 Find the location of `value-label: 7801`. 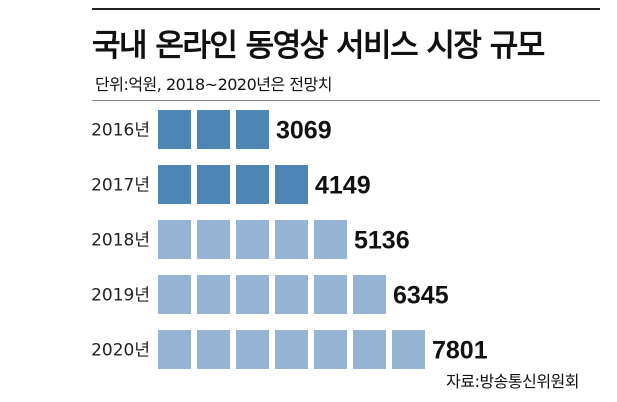

value-label: 7801 is located at coordinates (460, 351).